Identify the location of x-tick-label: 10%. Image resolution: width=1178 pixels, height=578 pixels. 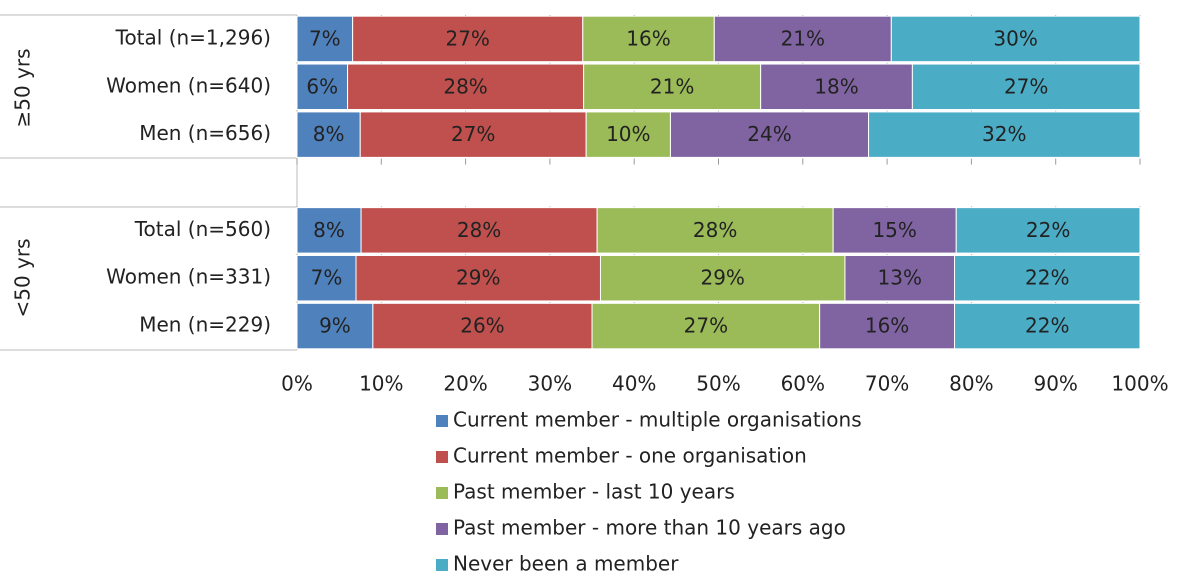
(381, 384).